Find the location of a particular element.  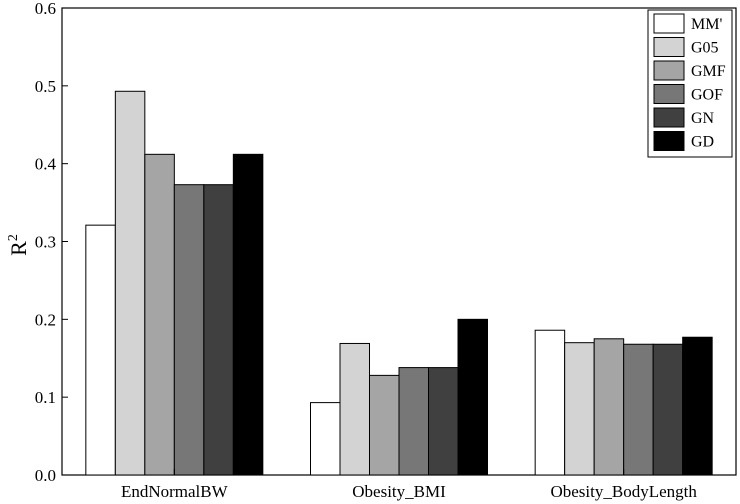

y-axis: 0.0 0.1 0.2 0.3 0.4 0.5 0.6 is located at coordinates (51, 242).